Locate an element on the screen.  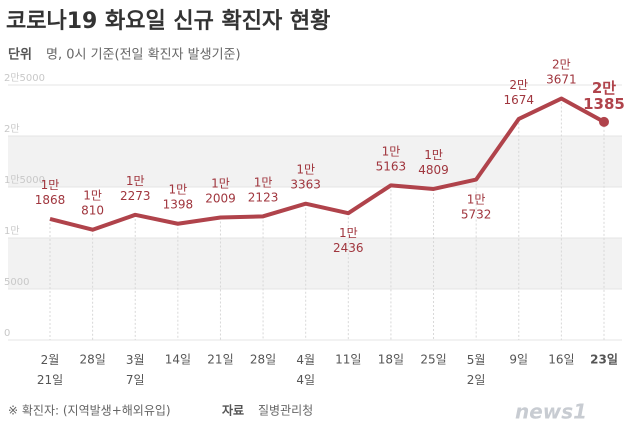
chart-title: 코로나19 화요일 신규 확진자 현황 is located at coordinates (168, 21).